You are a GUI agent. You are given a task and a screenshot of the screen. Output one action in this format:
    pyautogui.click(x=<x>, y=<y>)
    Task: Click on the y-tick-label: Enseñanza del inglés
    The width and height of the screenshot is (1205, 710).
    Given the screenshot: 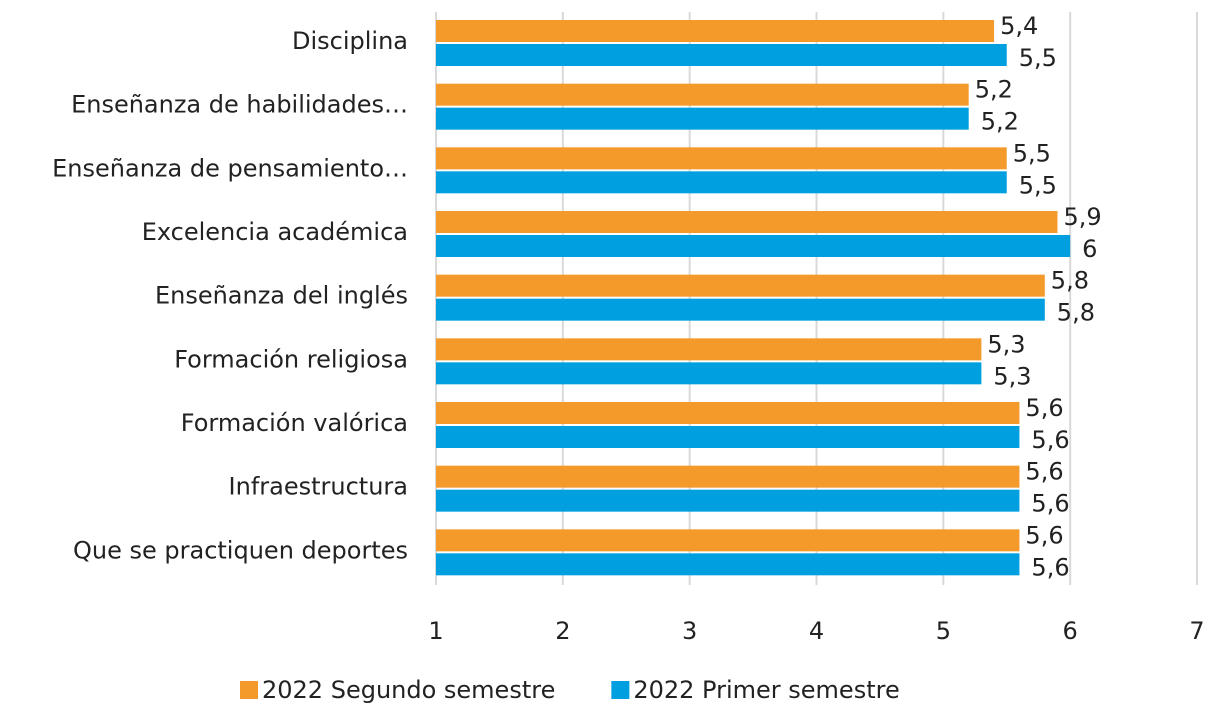 What is the action you would take?
    pyautogui.click(x=281, y=296)
    